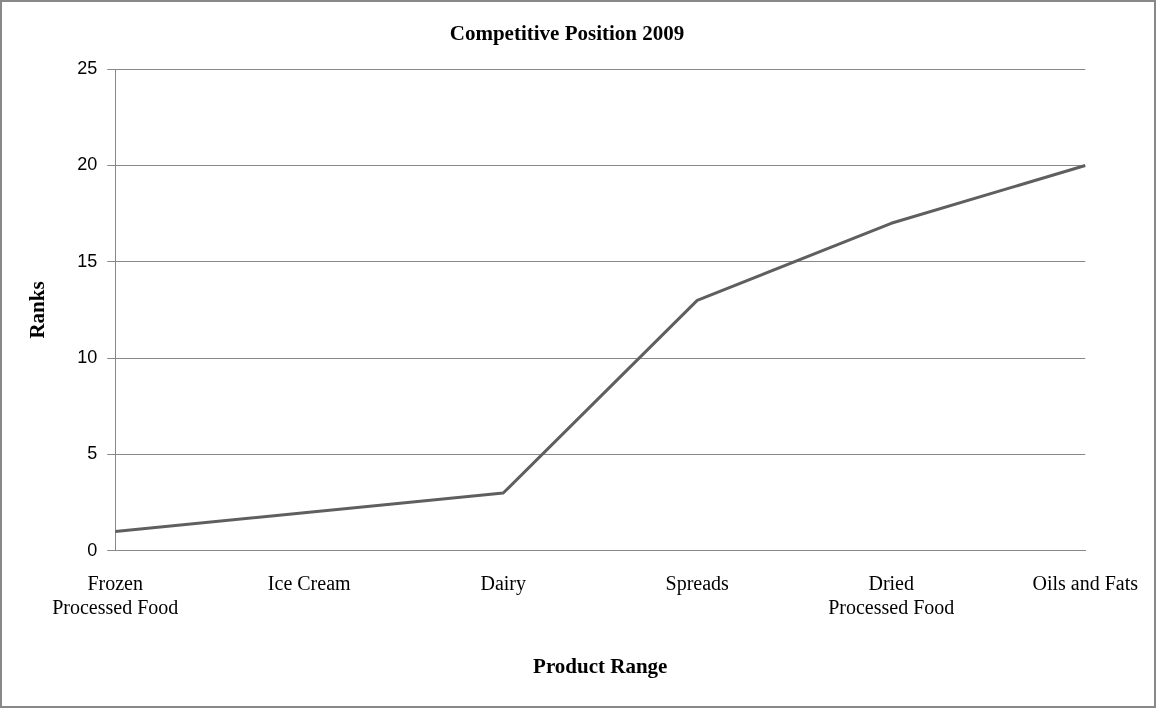 The image size is (1156, 708). What do you see at coordinates (309, 583) in the screenshot?
I see `x-tick-label: Ice Cream` at bounding box center [309, 583].